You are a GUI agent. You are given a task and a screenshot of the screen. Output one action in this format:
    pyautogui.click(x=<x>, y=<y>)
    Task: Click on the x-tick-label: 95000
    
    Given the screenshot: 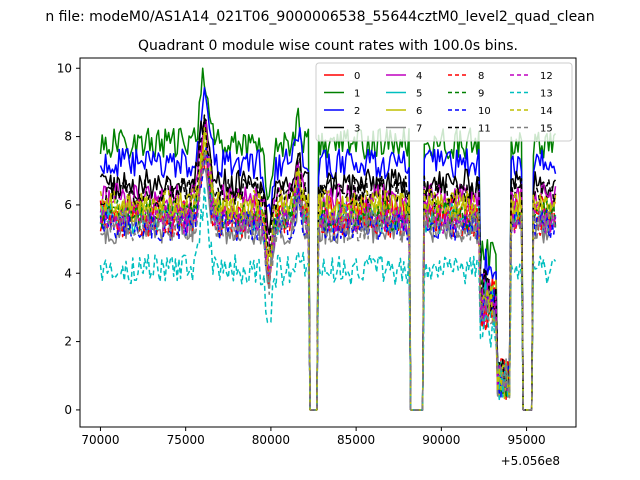 What is the action you would take?
    pyautogui.click(x=526, y=440)
    